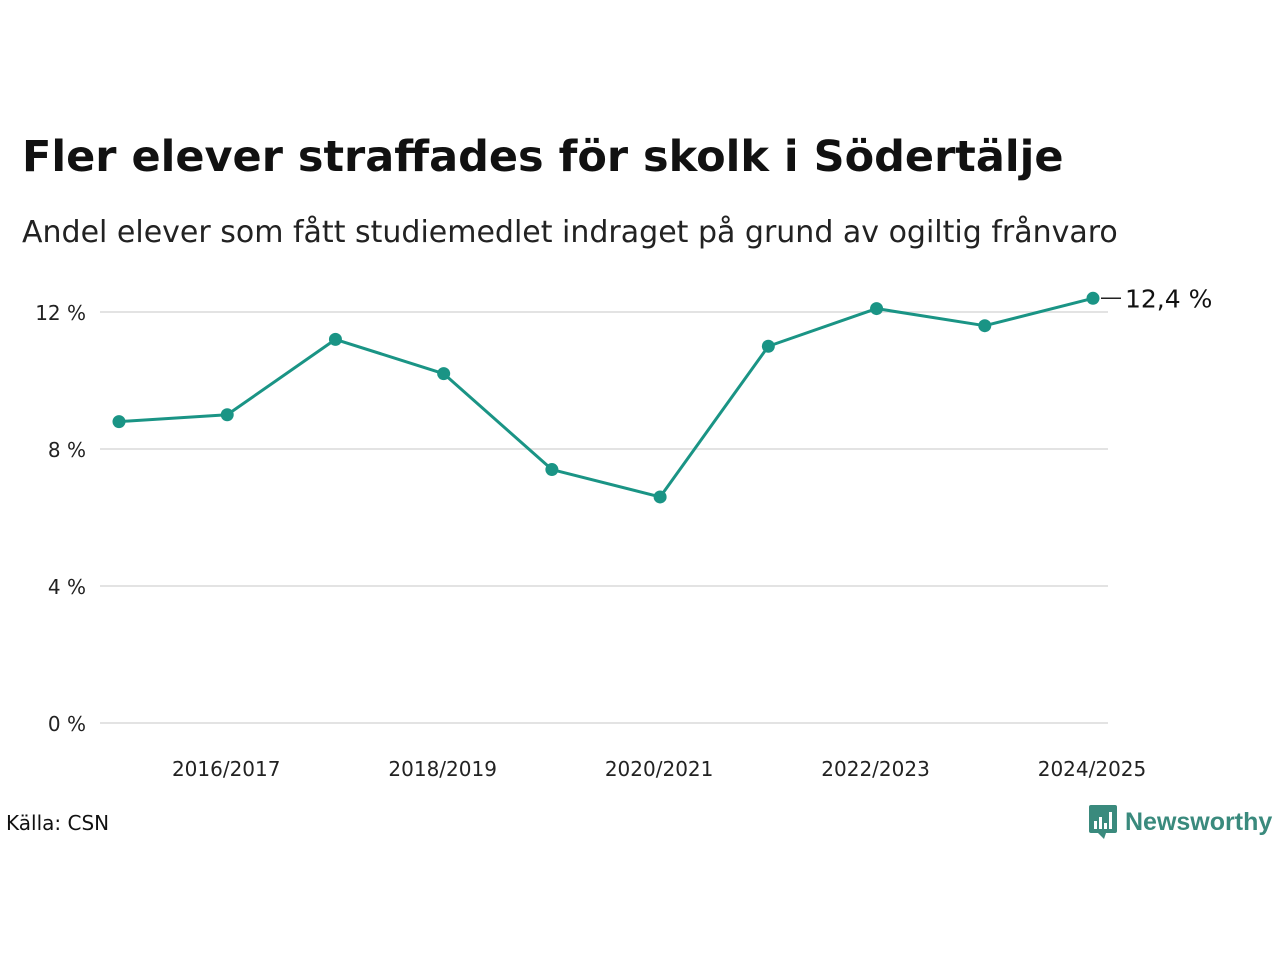  What do you see at coordinates (67, 587) in the screenshot?
I see `y-tick-label: 4 %` at bounding box center [67, 587].